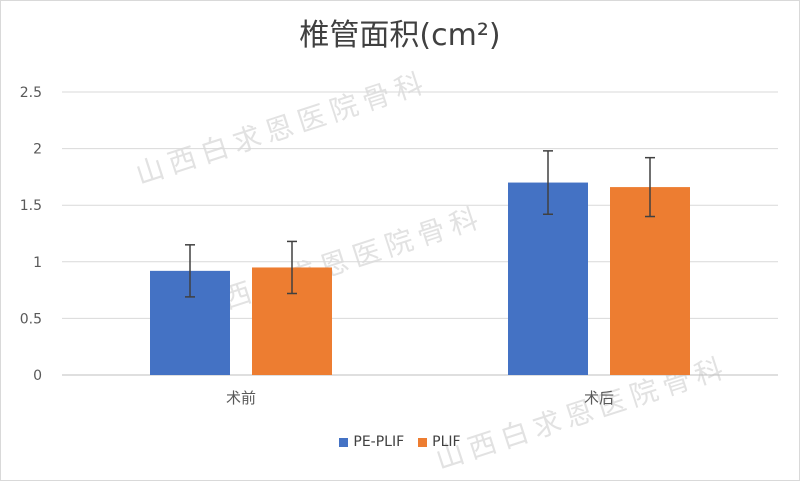 This screenshot has width=800, height=481. I want to click on legend-label-pe-plif: PE-PLIF, so click(379, 442).